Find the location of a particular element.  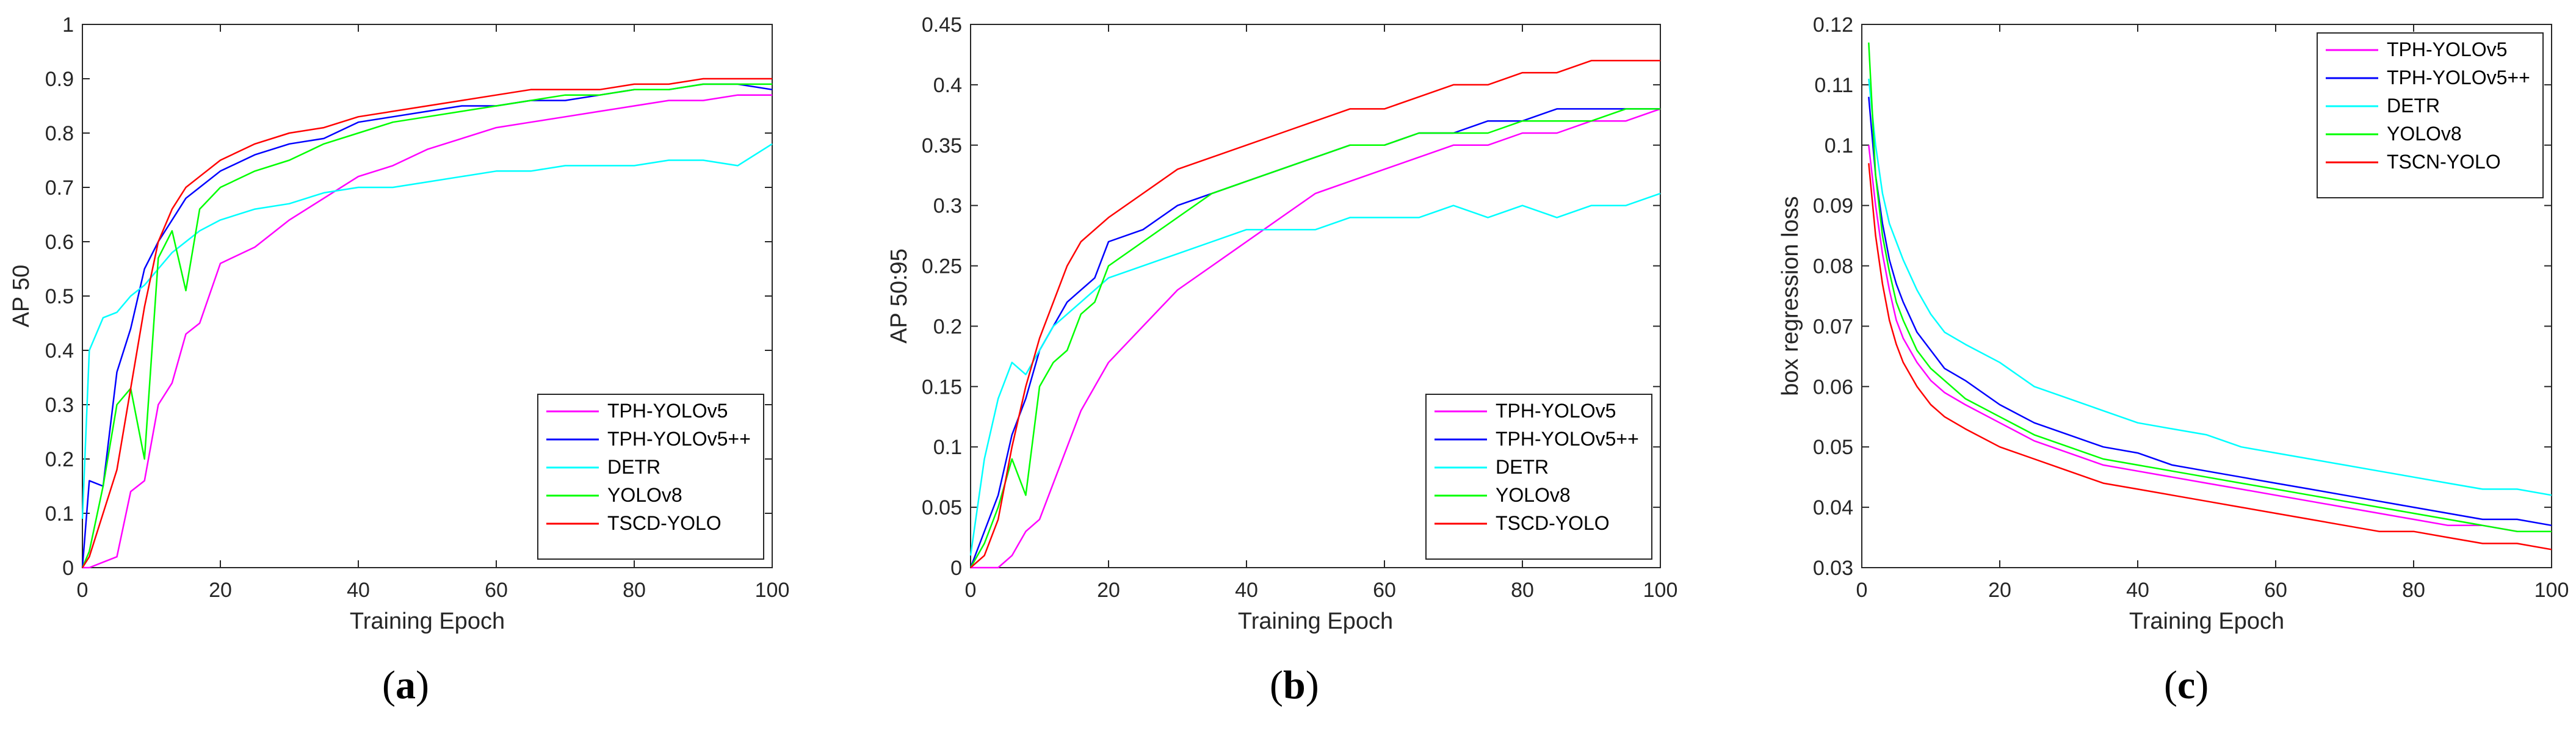

y-tick-label: 1 is located at coordinates (68, 25).